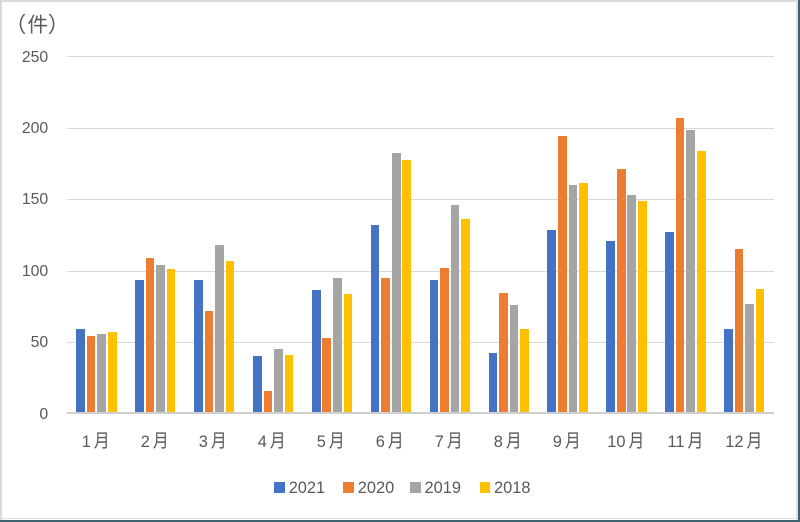 Image resolution: width=800 pixels, height=522 pixels. Describe the element at coordinates (439, 442) in the screenshot. I see `svg-text: 7` at that location.